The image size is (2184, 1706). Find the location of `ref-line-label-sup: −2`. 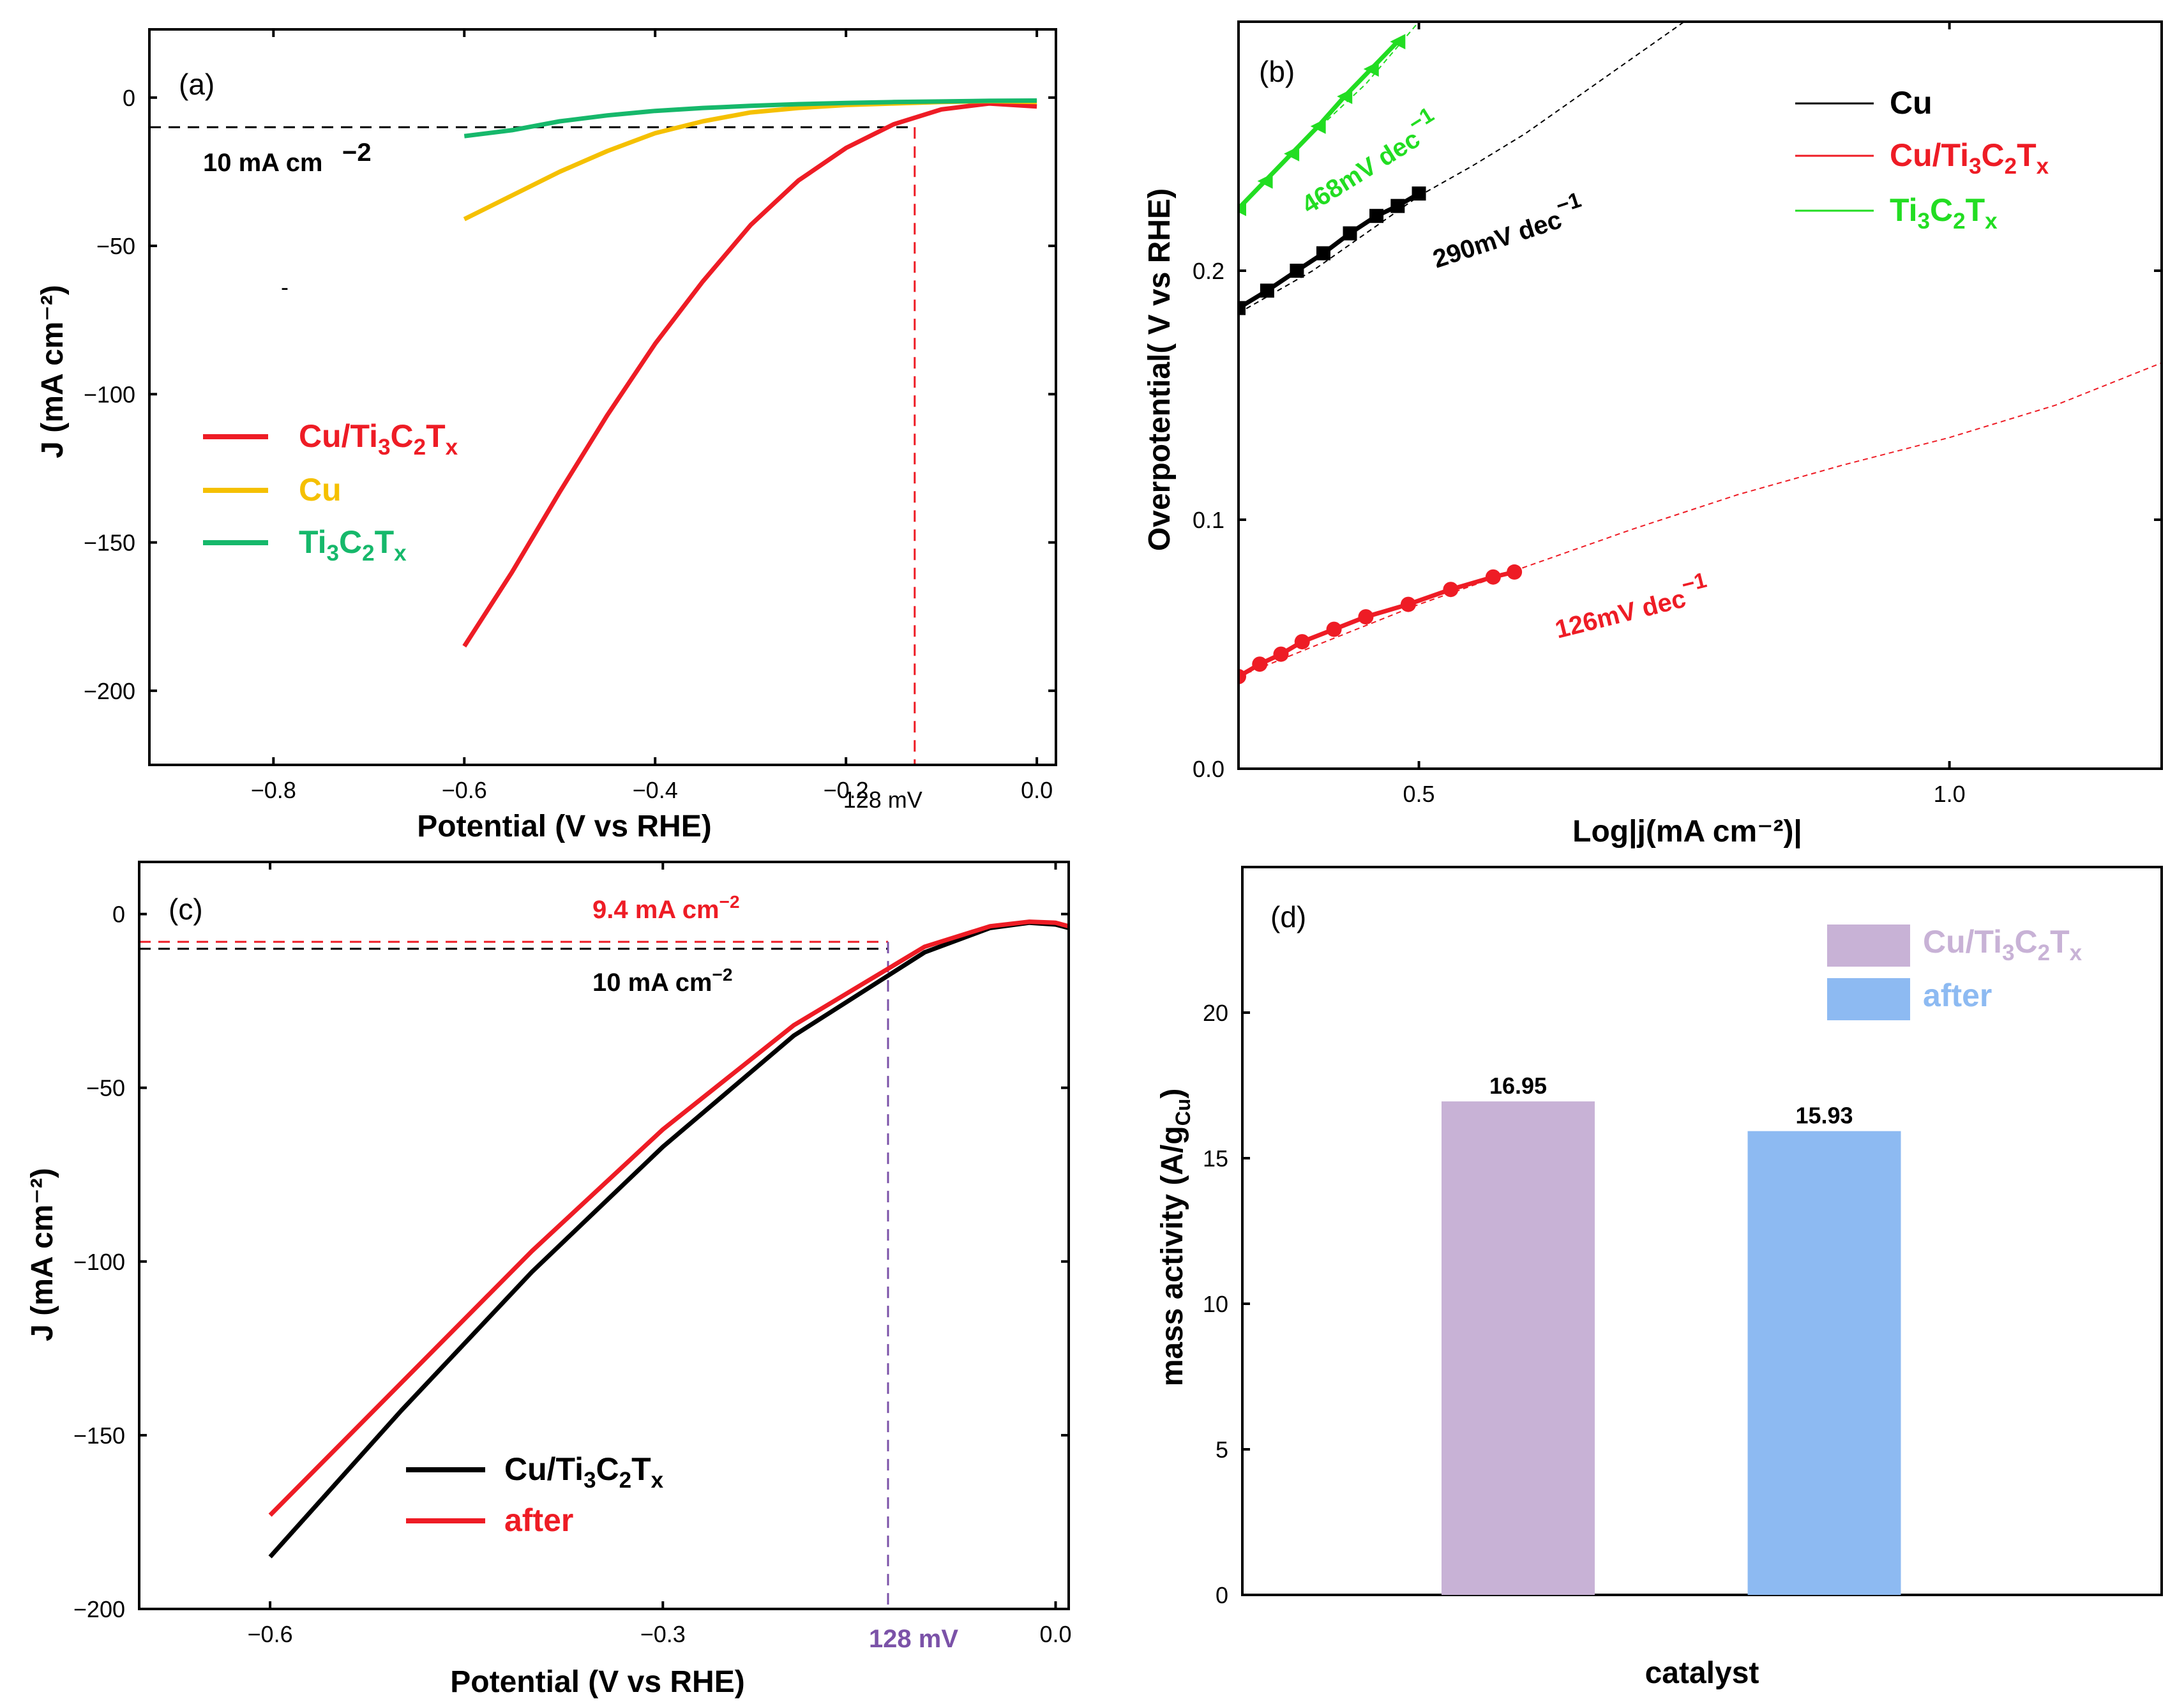

ref-line-label-sup: −2 is located at coordinates (357, 153).